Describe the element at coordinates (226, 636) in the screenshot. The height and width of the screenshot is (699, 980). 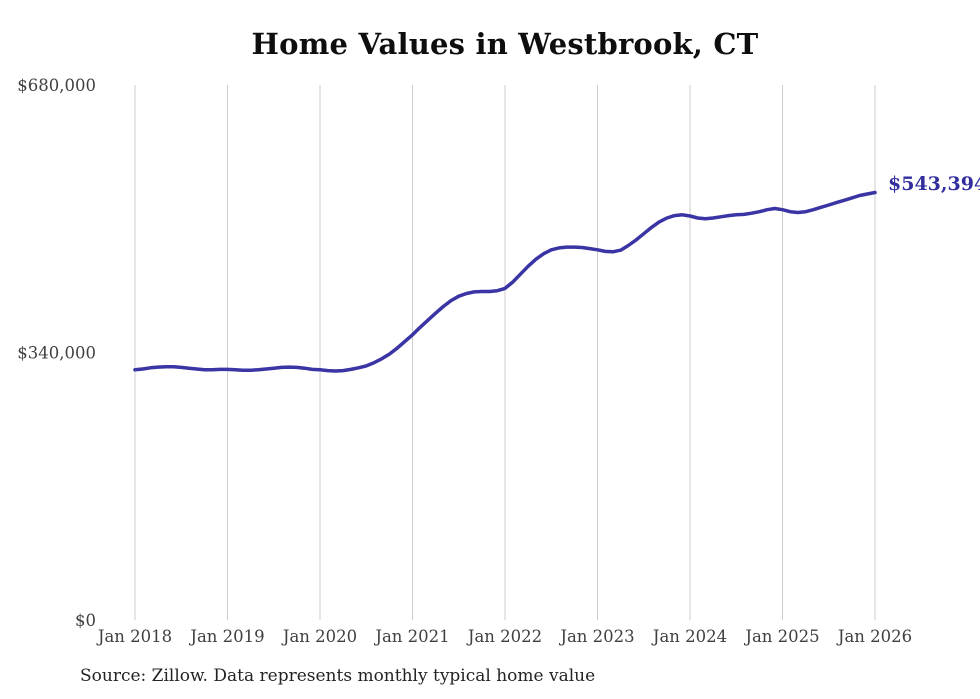
I see `x-axis-tick-label: Jan 2019` at that location.